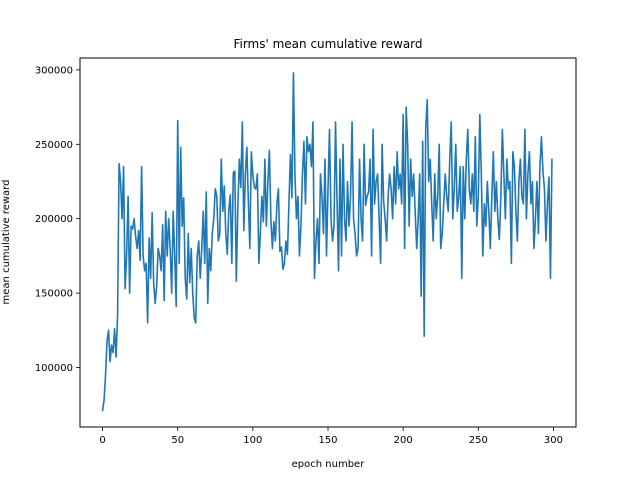 The image size is (640, 480). I want to click on x-tick-label: 250, so click(478, 440).